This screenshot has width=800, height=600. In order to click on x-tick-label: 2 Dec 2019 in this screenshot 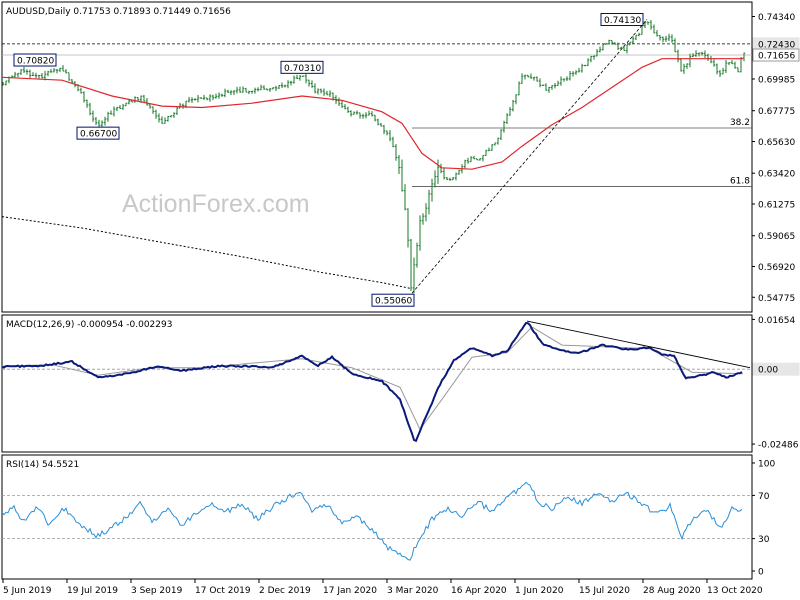, I will do `click(285, 591)`.